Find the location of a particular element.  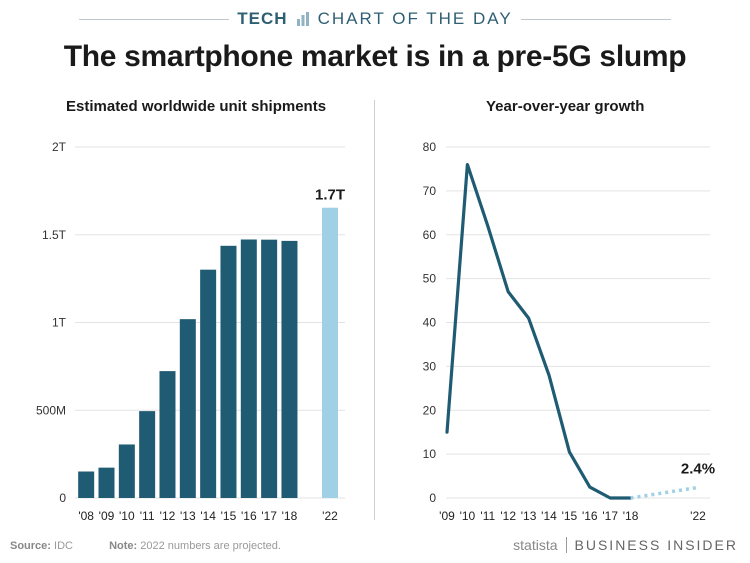

brand-attribution: statista BUSINESS INSIDER is located at coordinates (625, 545).